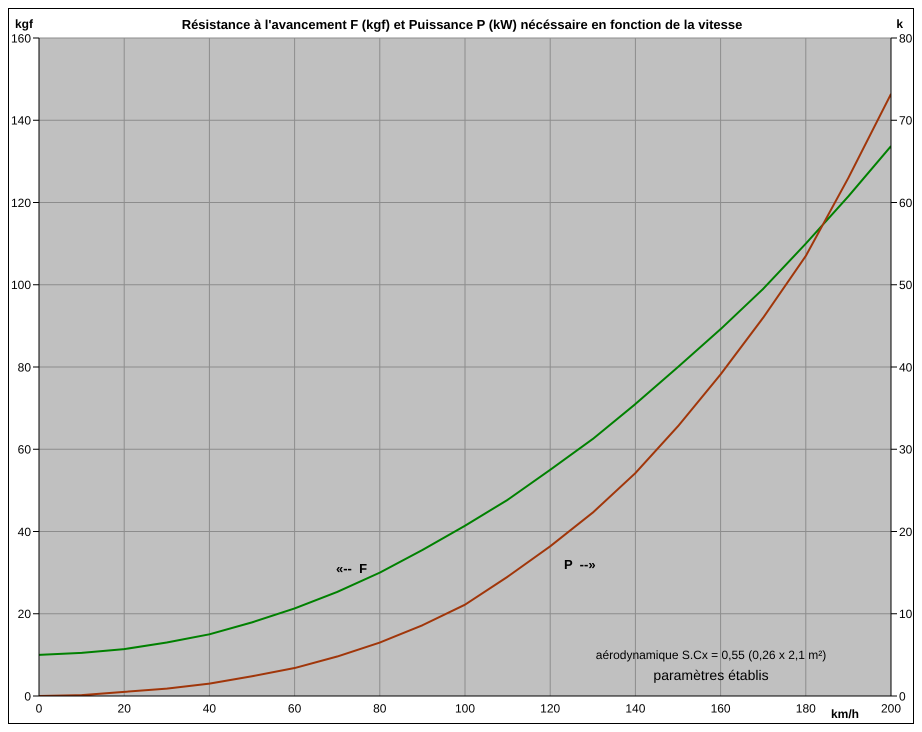  Describe the element at coordinates (635, 709) in the screenshot. I see `x-tick-label: 140` at that location.